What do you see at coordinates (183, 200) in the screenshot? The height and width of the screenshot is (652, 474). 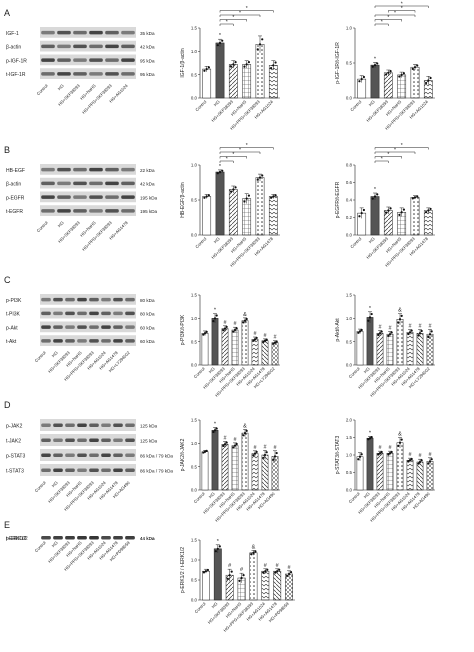 I see `chart-ylabel: HB-EGF/β-actin` at bounding box center [183, 200].